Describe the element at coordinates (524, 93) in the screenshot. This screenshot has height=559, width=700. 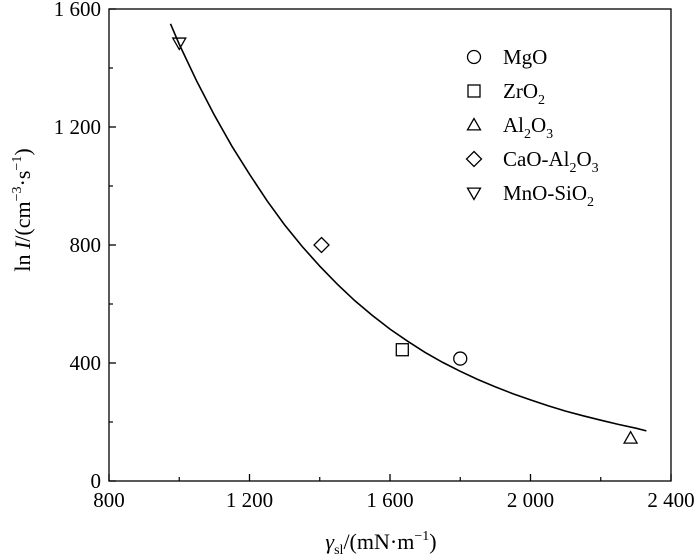
I see `legend-label: ZrO2` at that location.